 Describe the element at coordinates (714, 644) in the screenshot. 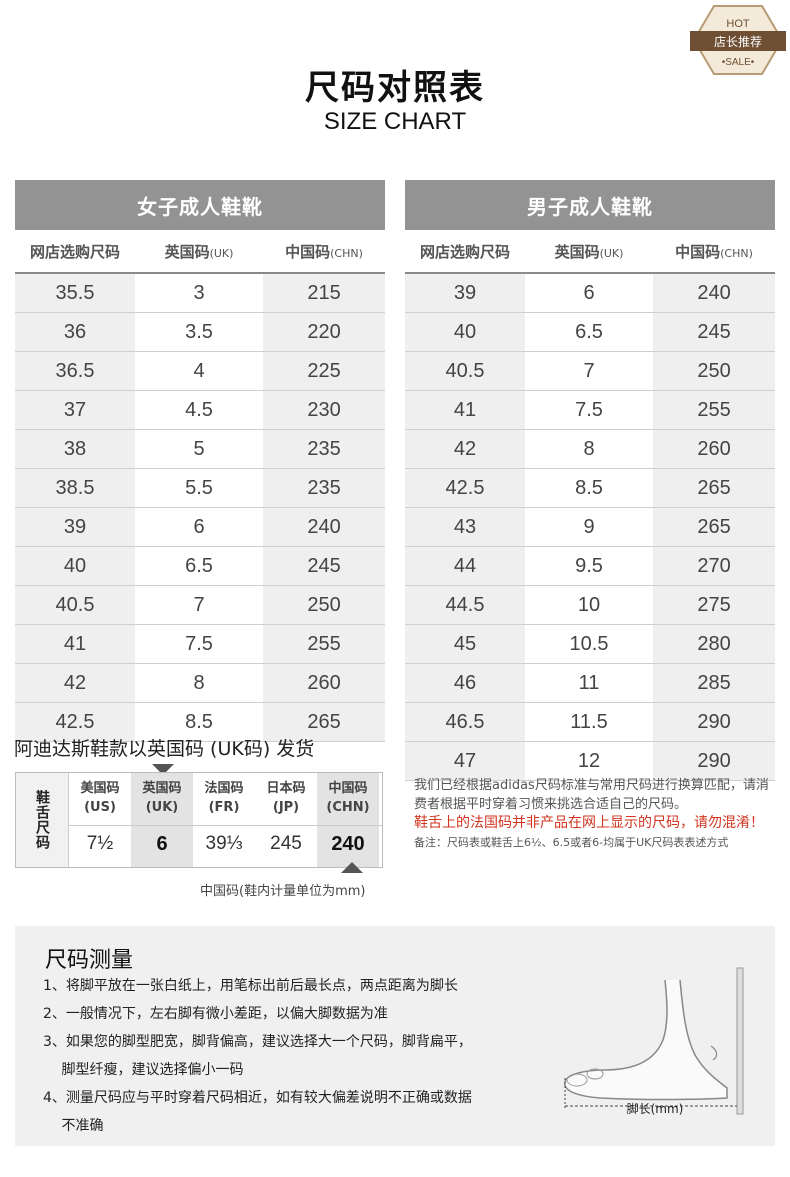

I see `men-size-cell: 280` at that location.